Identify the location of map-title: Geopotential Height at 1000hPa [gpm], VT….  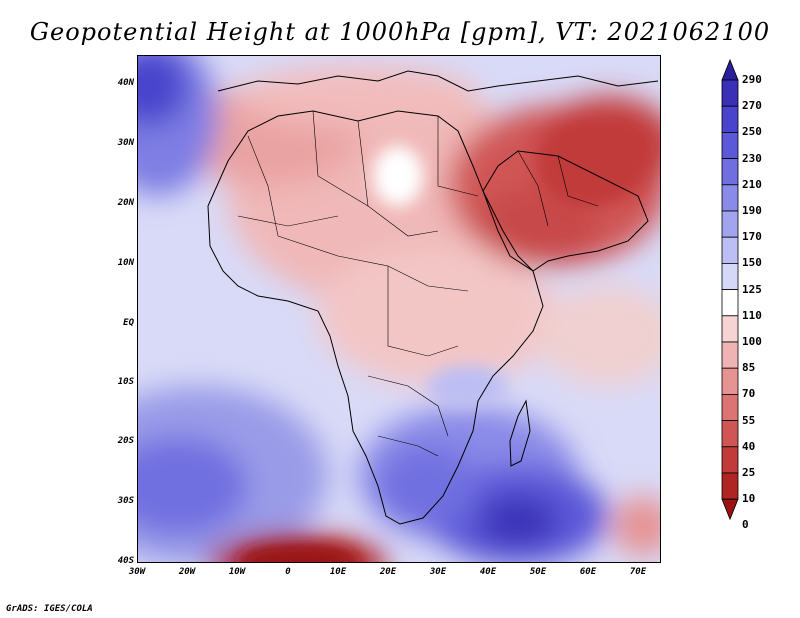
(400, 32).